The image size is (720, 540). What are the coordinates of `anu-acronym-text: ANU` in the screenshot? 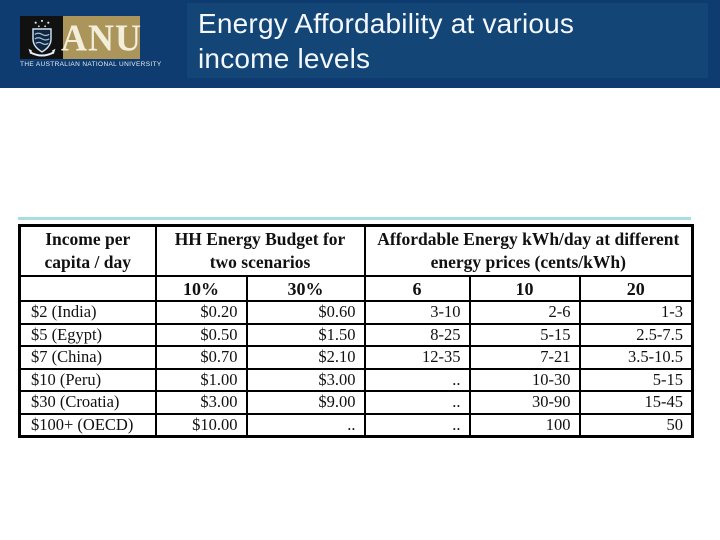 It's located at (101, 37).